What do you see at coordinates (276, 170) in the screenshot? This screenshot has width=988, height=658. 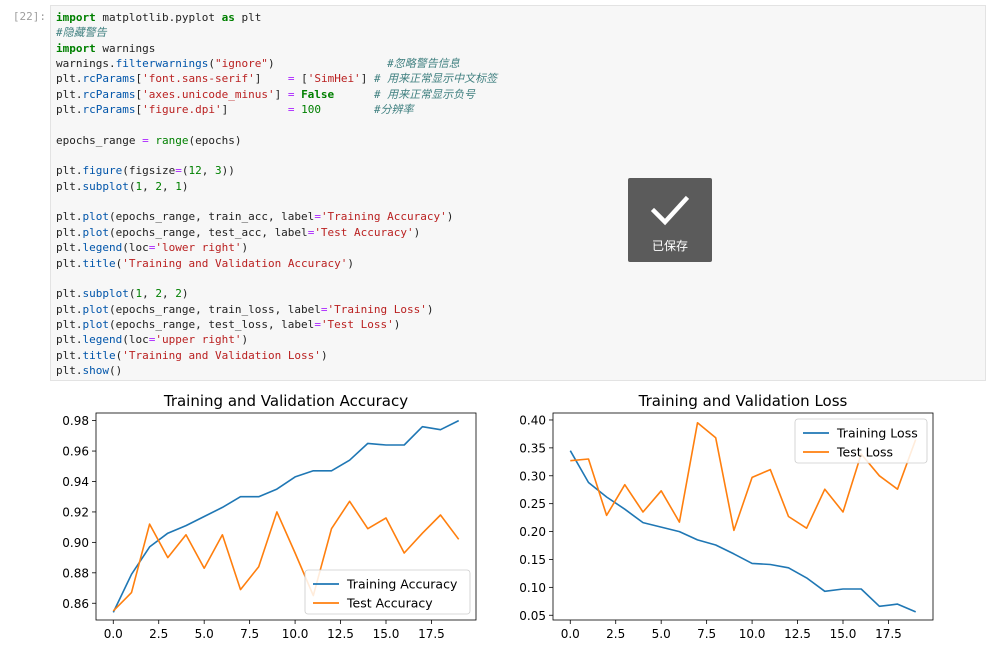 I see `code-line: plt.figure(figsize=(12, 3))` at bounding box center [276, 170].